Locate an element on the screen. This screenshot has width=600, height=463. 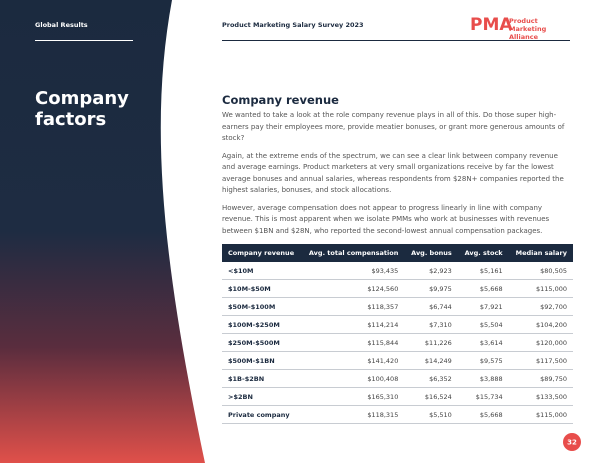
table-cell: $115,844 is located at coordinates (353, 342).